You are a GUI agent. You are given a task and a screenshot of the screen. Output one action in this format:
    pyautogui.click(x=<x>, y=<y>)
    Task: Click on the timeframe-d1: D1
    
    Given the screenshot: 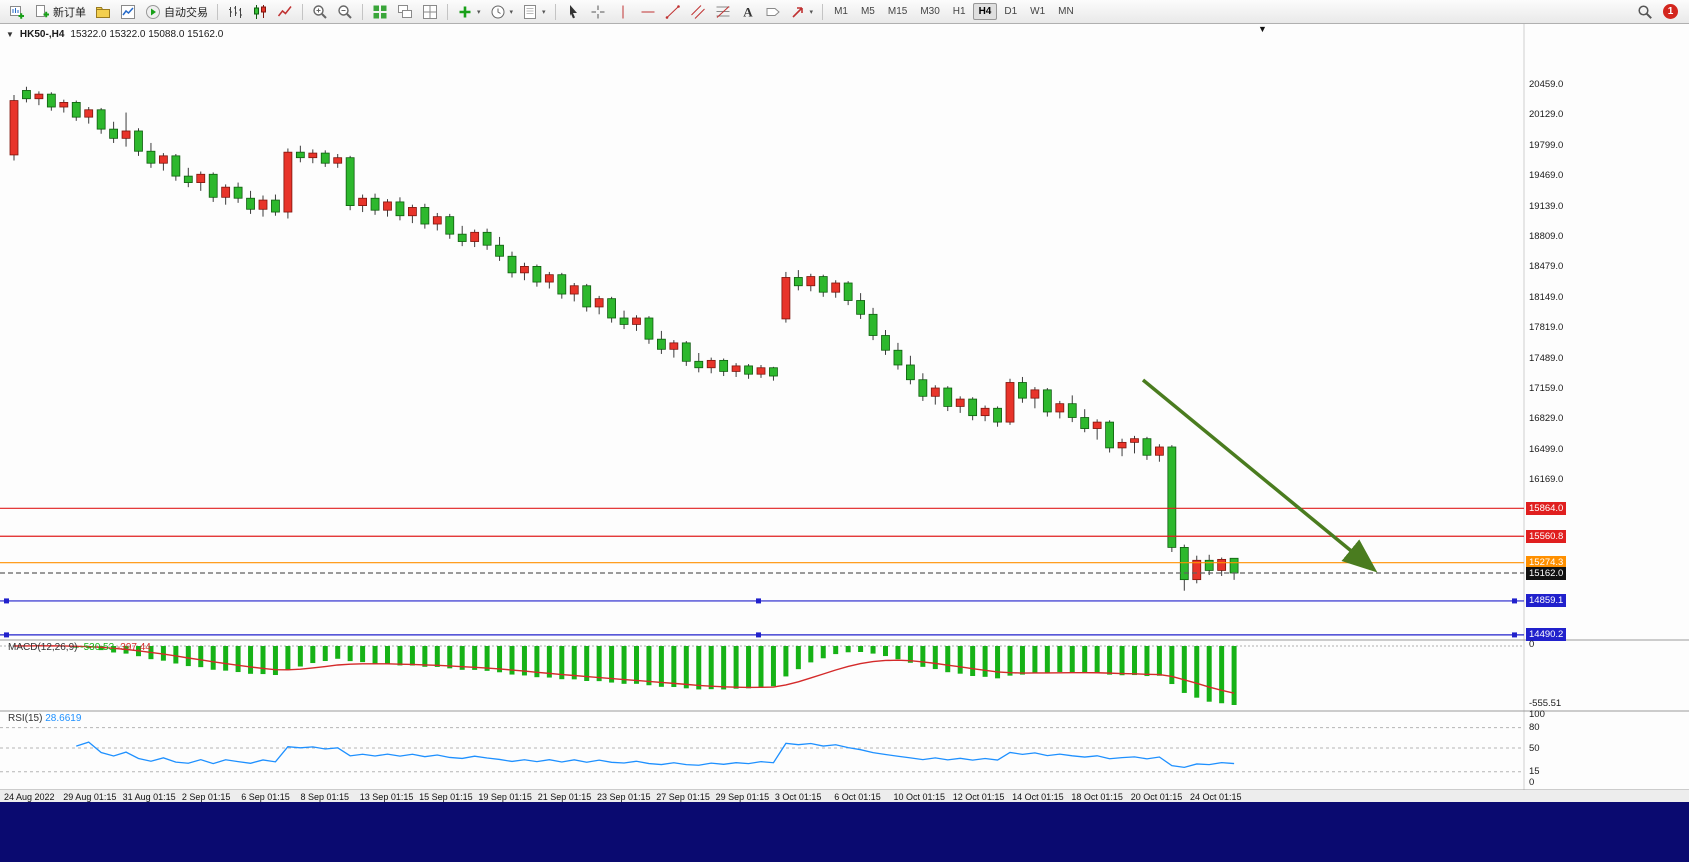 What is the action you would take?
    pyautogui.click(x=1011, y=11)
    